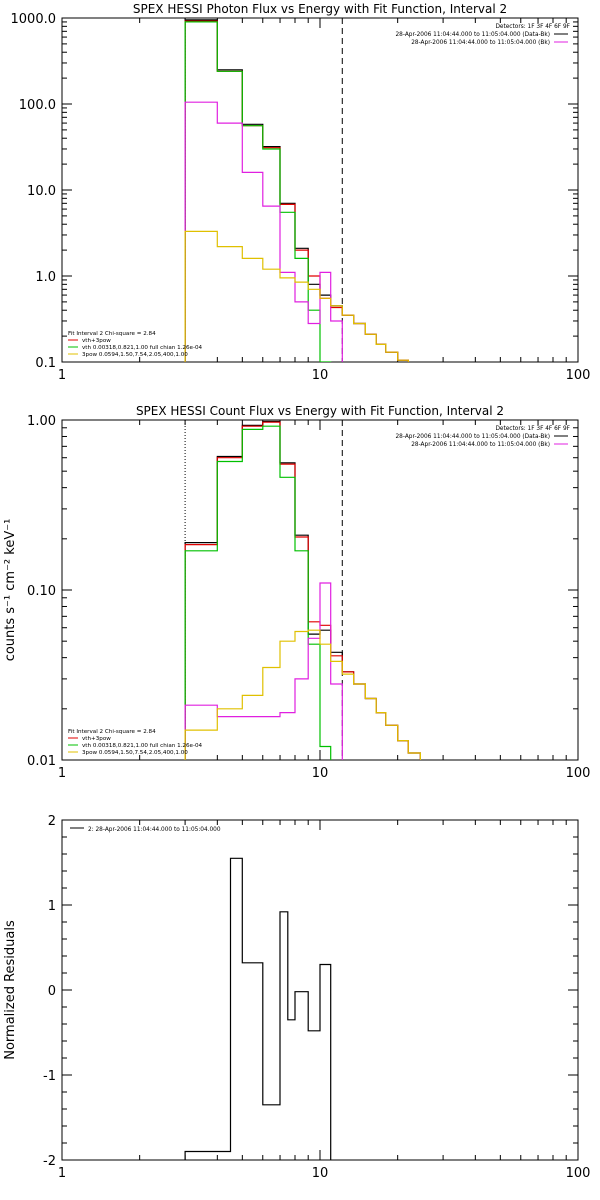 This screenshot has width=600, height=1200. I want to click on y-axis-label: Normalized Residuals, so click(10, 990).